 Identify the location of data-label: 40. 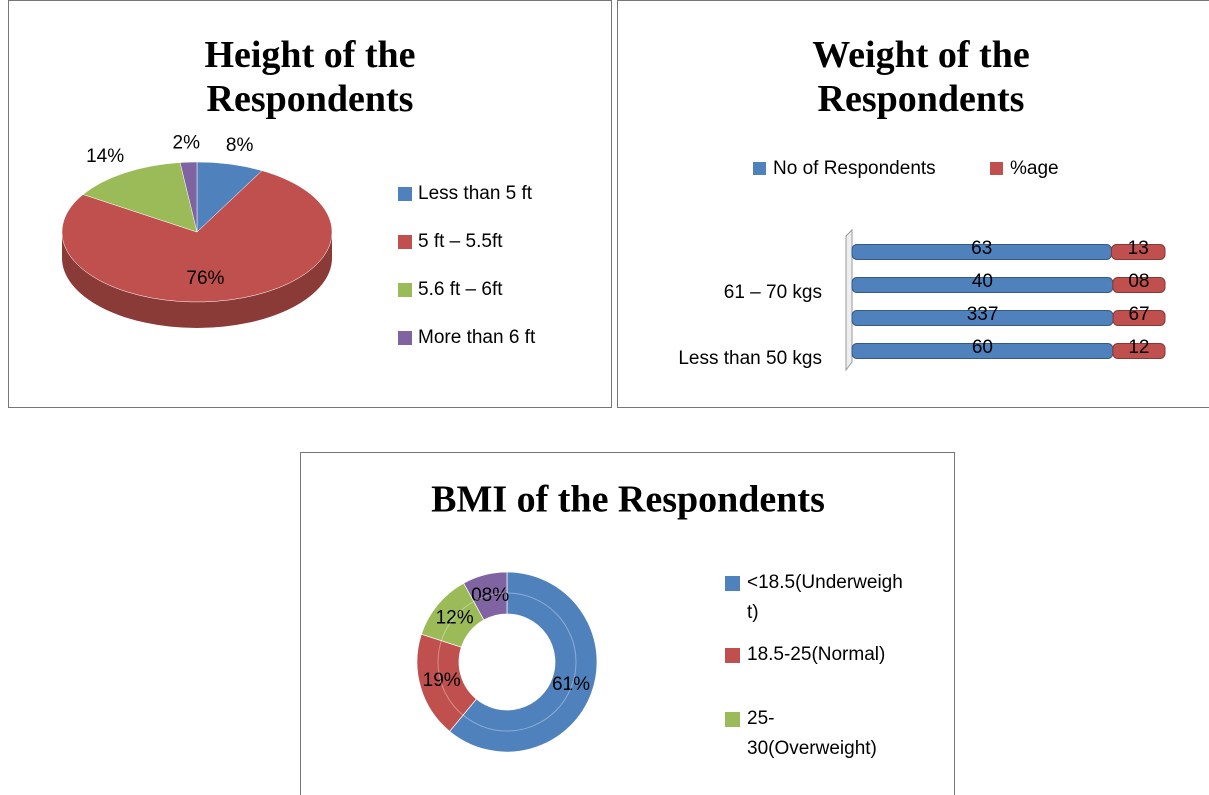
(982, 281).